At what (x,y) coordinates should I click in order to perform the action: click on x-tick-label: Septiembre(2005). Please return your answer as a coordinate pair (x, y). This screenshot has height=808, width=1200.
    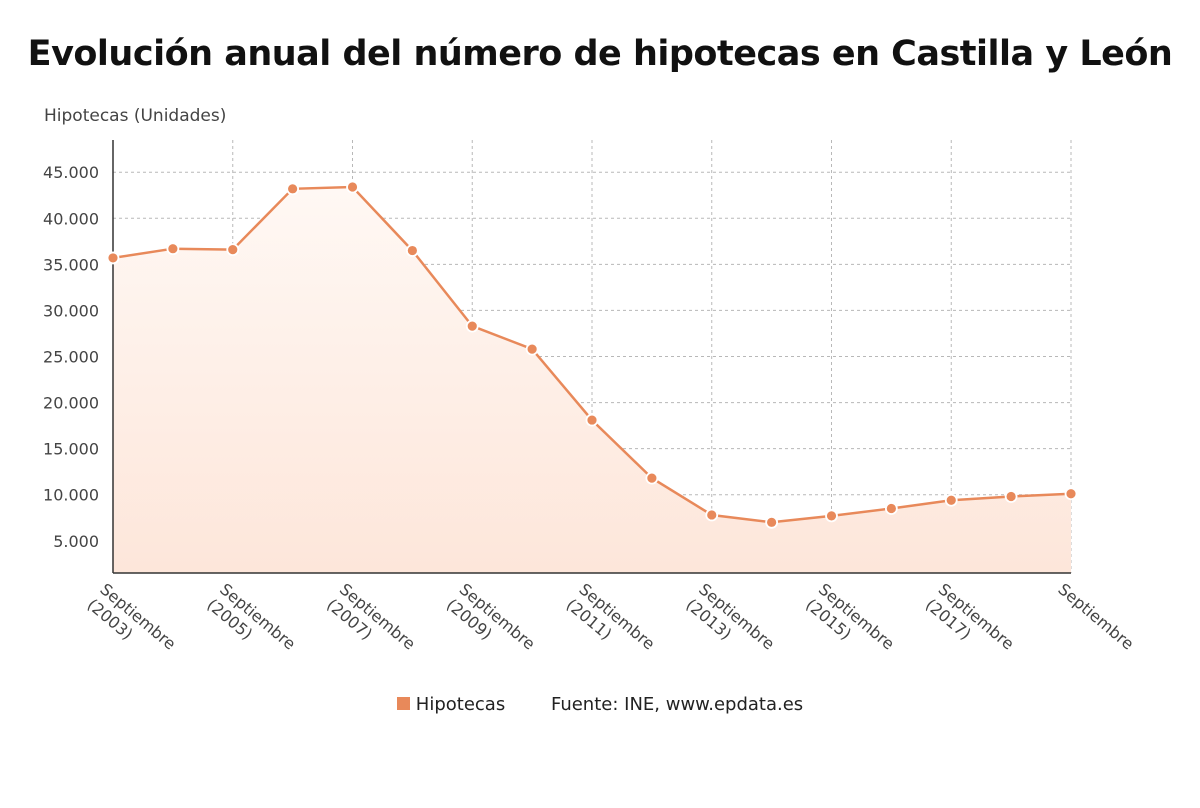
    Looking at the image, I should click on (251, 624).